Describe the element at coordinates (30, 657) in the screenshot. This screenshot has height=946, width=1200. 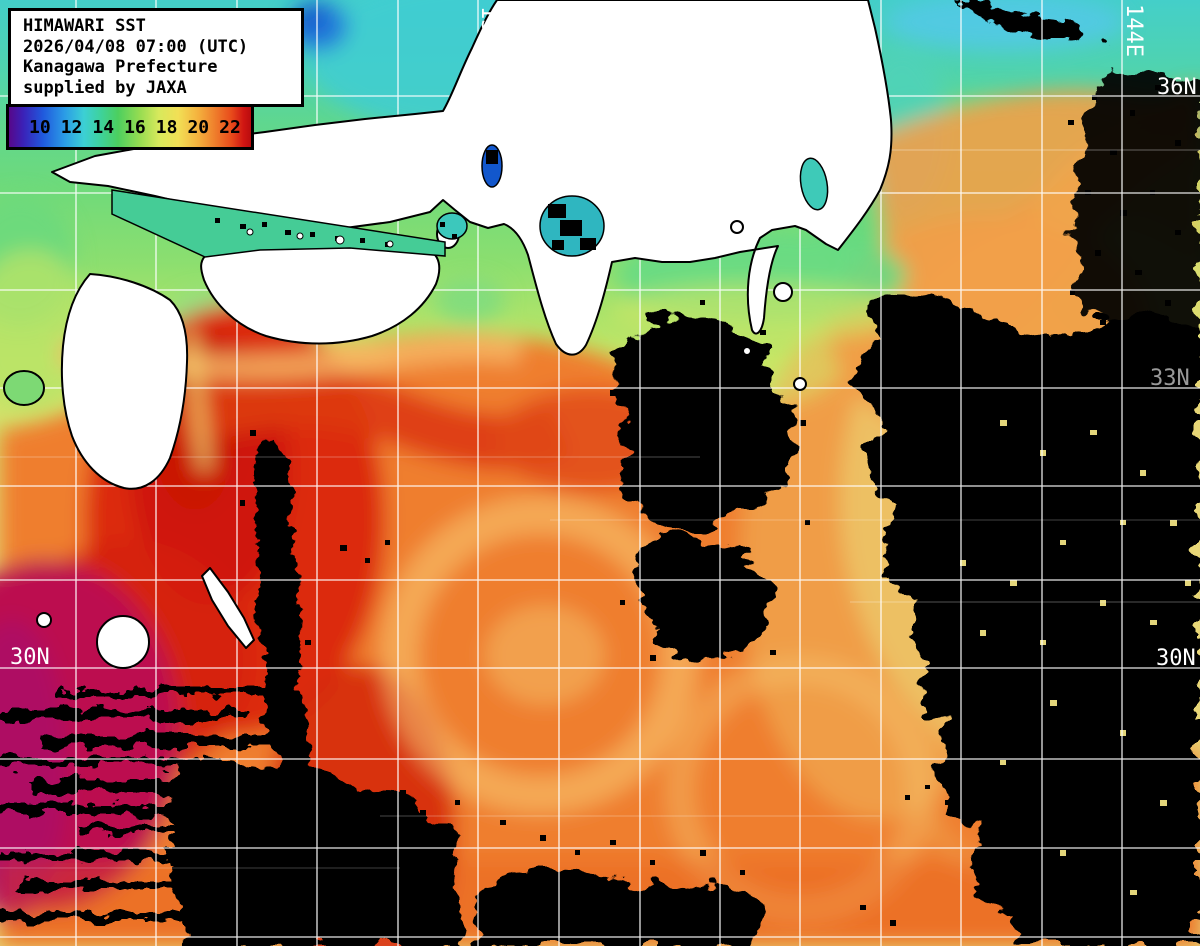
I see `lat-label-30n-left: 30N` at that location.